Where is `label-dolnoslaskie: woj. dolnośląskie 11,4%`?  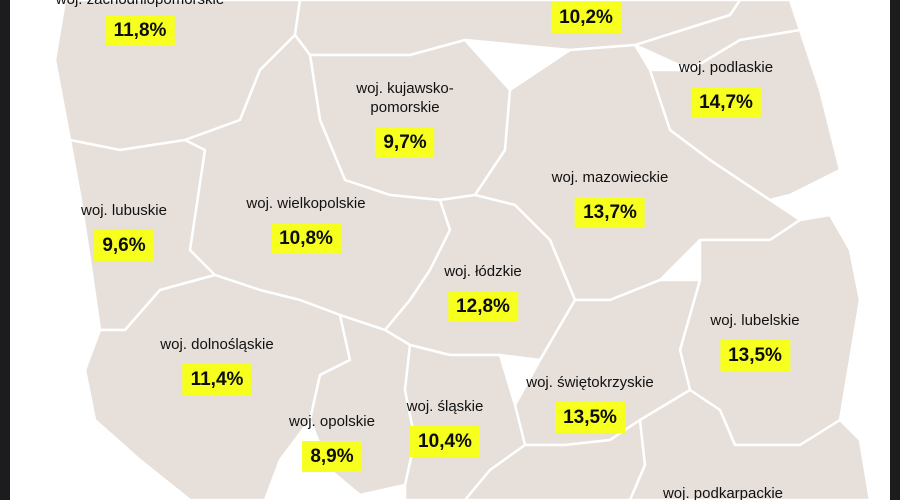
label-dolnoslaskie: woj. dolnośląskie 11,4% is located at coordinates (217, 365).